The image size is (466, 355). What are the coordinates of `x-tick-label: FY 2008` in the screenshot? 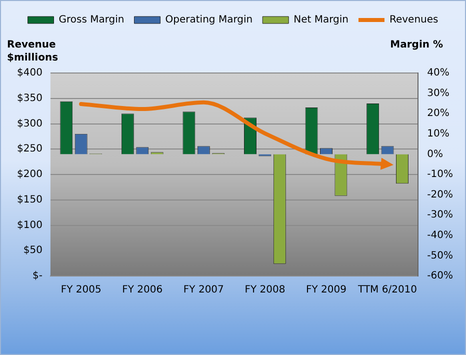 It's located at (265, 290).